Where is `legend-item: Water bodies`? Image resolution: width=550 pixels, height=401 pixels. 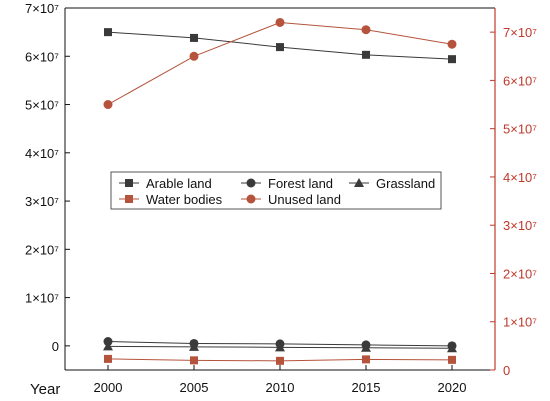
legend-item: Water bodies is located at coordinates (171, 199).